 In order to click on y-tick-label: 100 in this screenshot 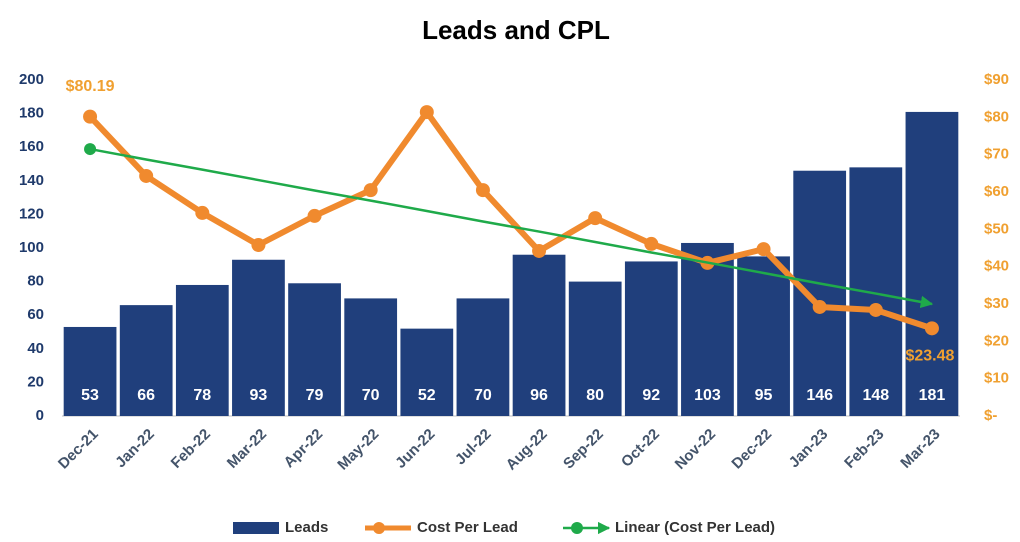, I will do `click(31, 247)`.